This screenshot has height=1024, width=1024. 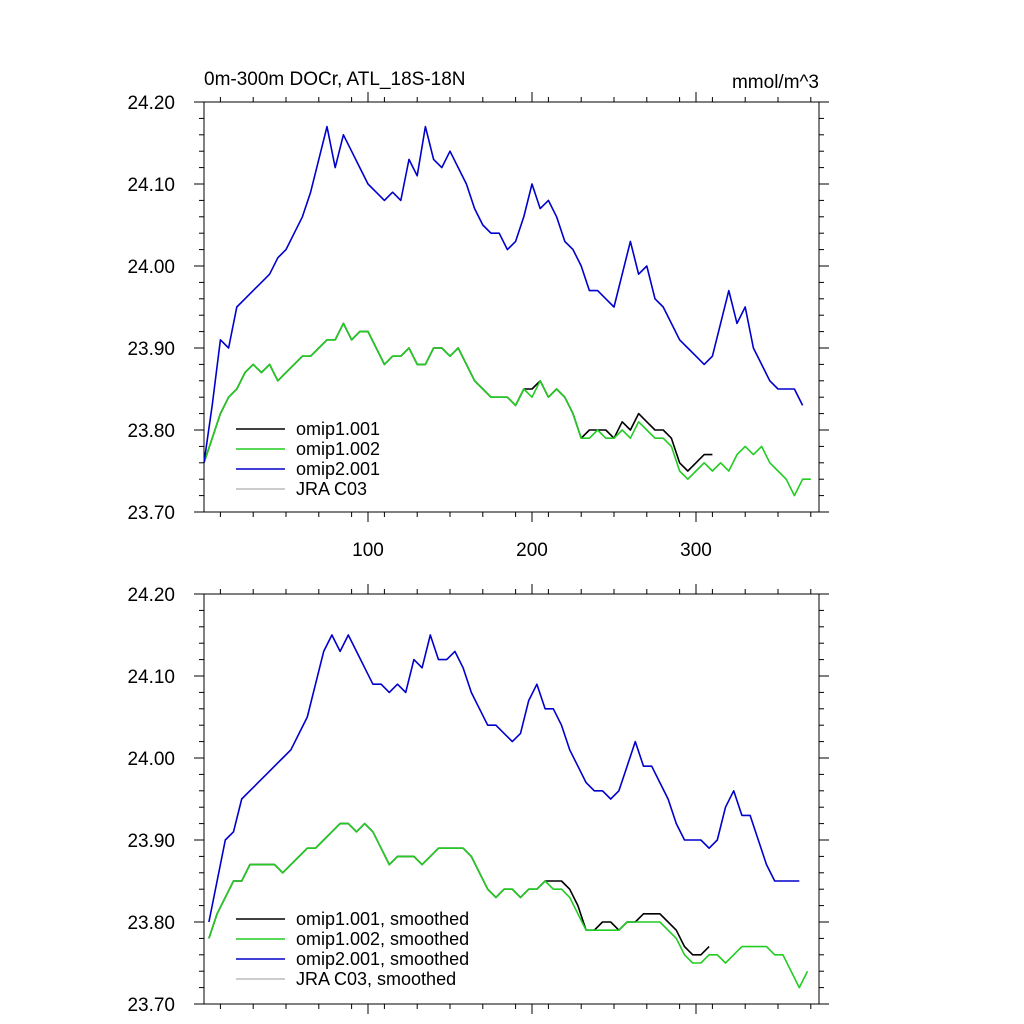 What do you see at coordinates (338, 469) in the screenshot?
I see `legend-label: omip2.001` at bounding box center [338, 469].